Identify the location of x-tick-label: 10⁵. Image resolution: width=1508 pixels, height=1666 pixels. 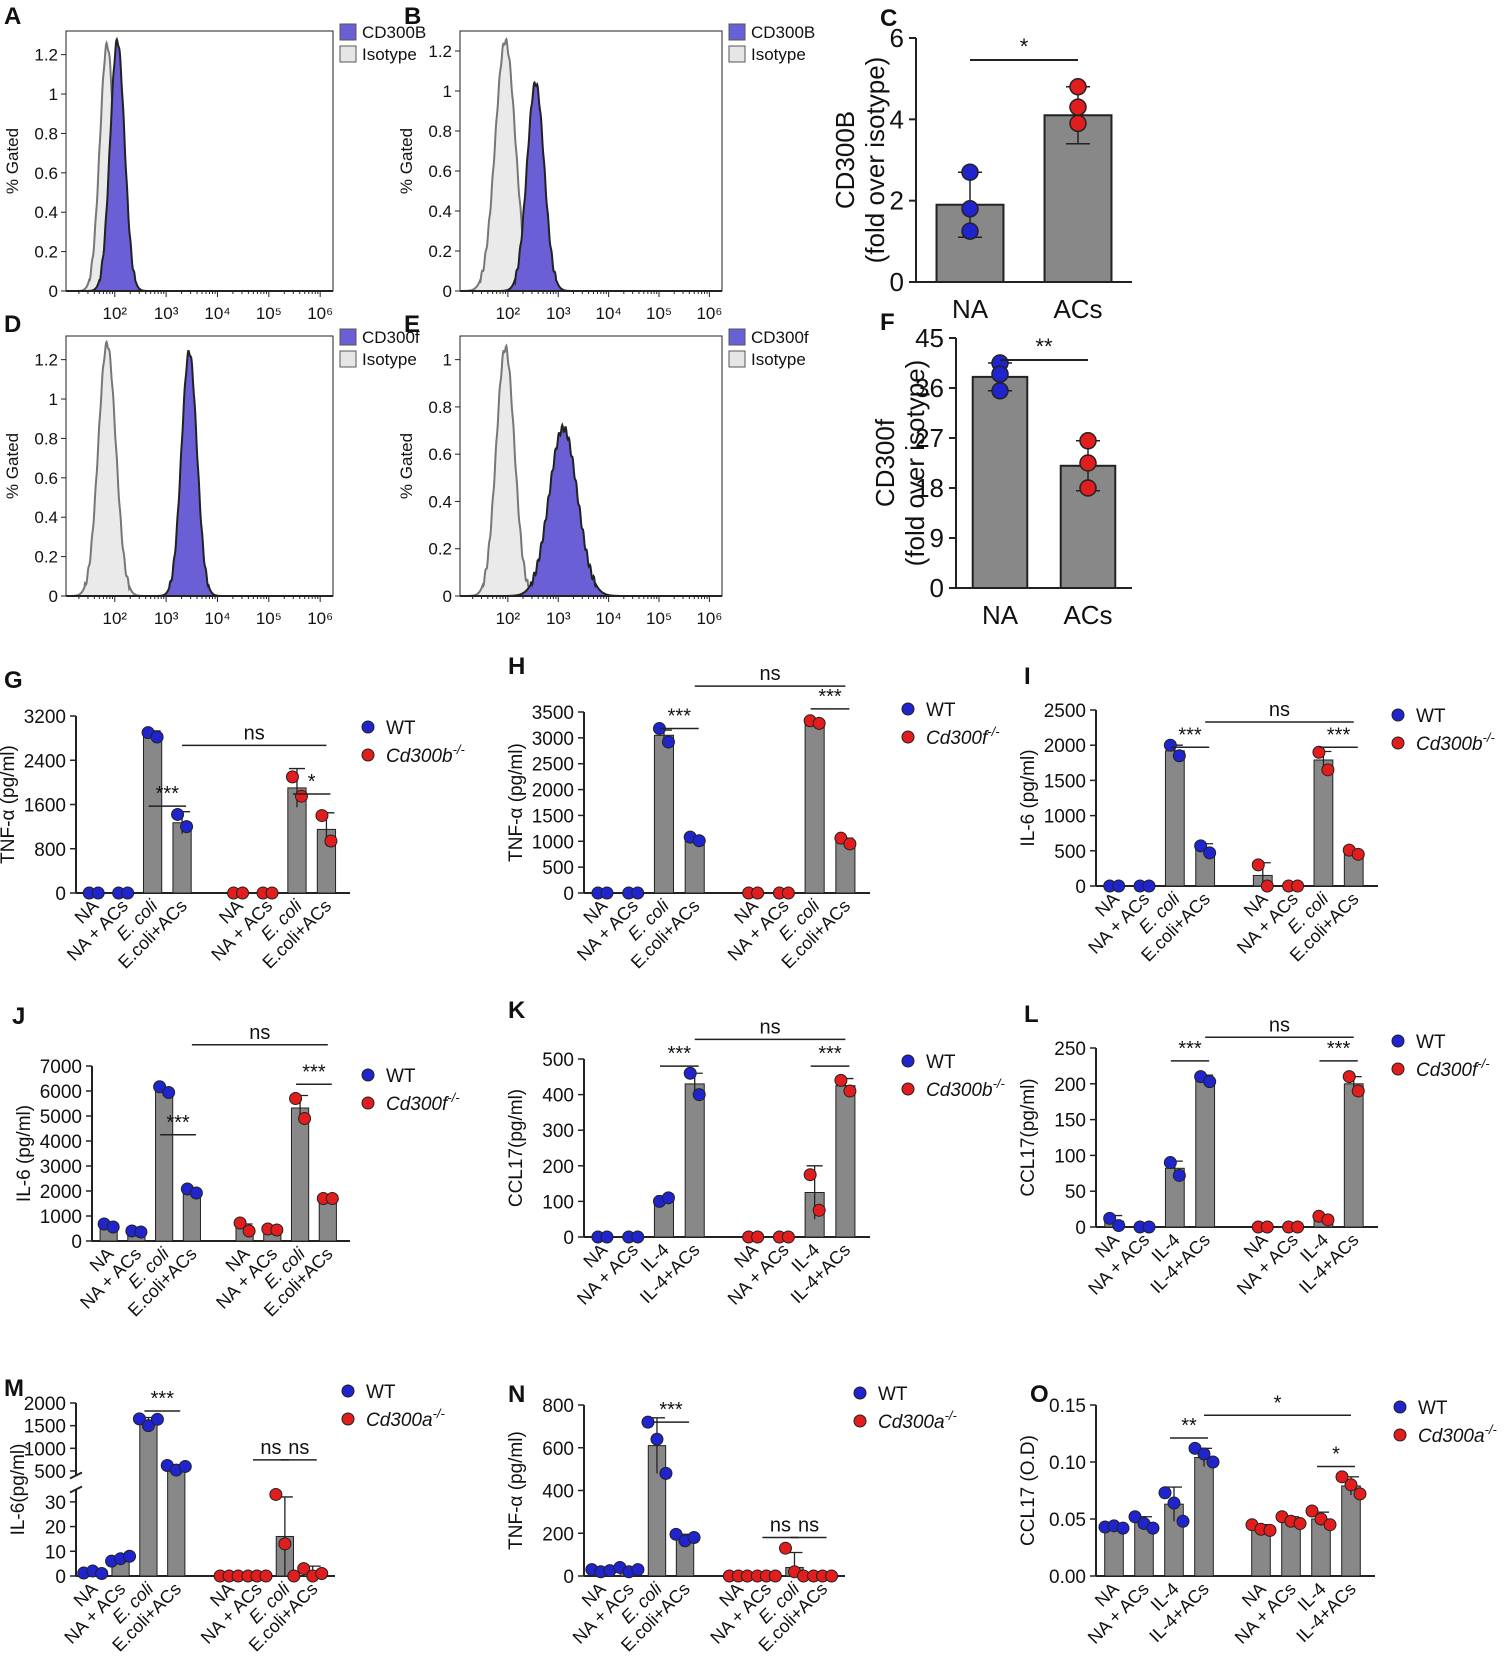
(269, 618).